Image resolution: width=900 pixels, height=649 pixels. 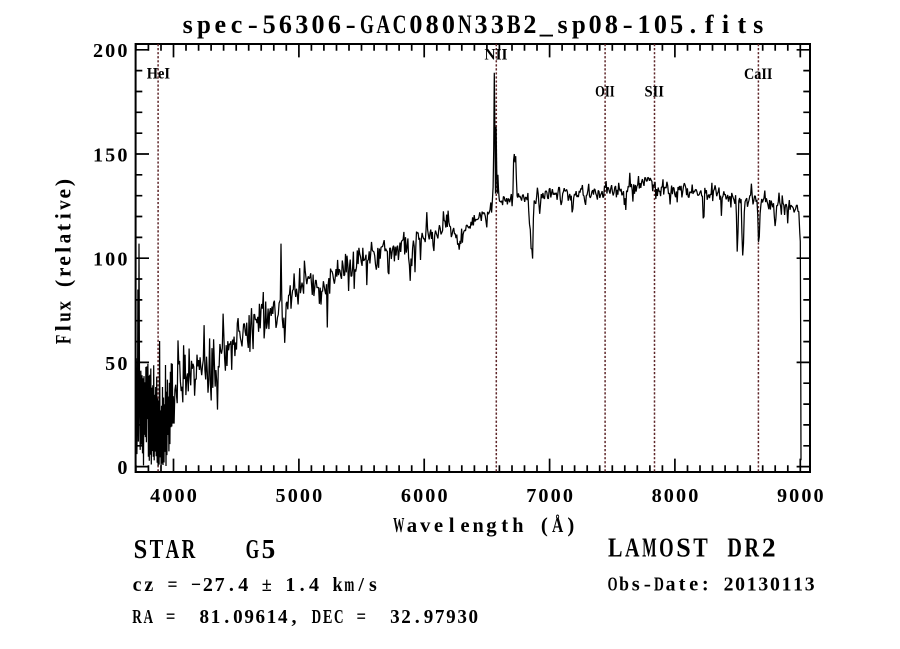 I want to click on svg-text: N, so click(x=465, y=24).